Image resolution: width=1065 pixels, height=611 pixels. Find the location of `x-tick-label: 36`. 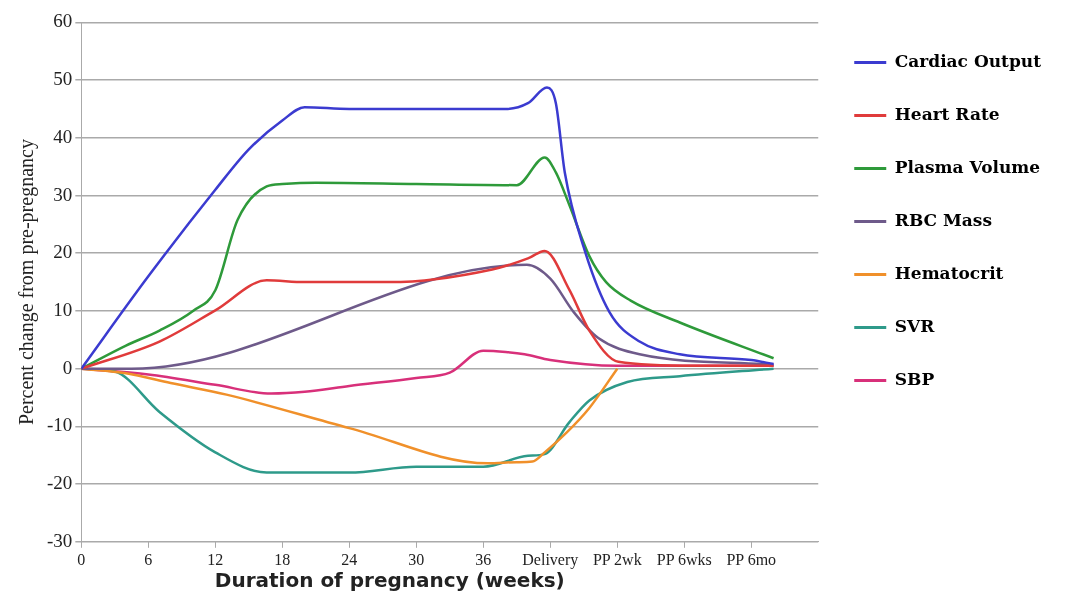

x-tick-label: 36 is located at coordinates (483, 559).